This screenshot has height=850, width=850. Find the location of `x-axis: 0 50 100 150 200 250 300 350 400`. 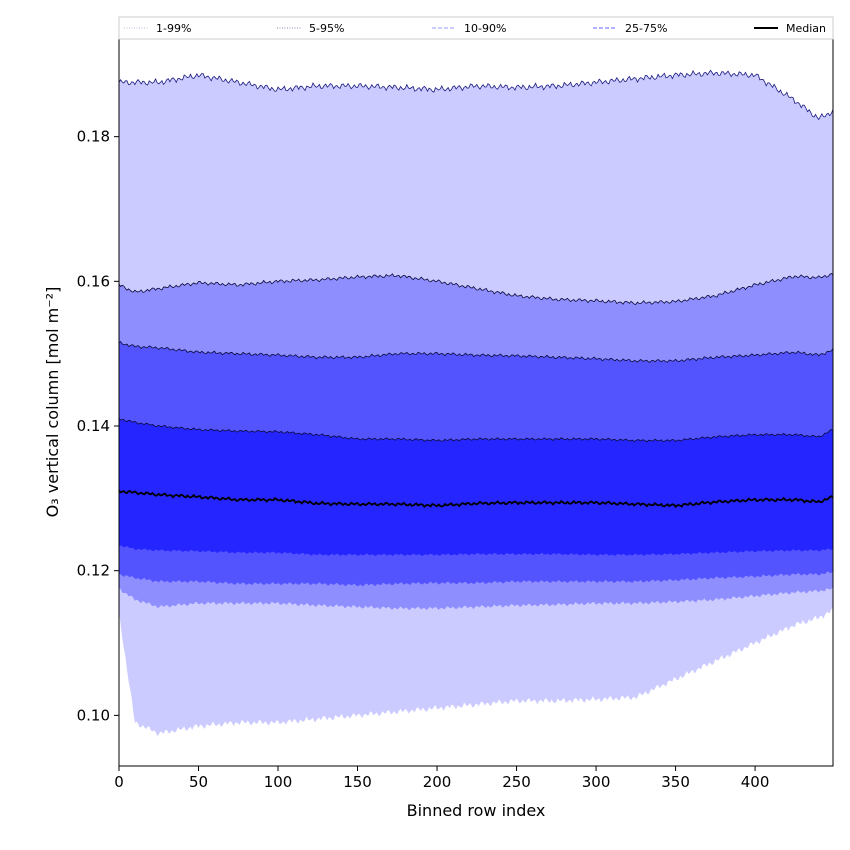

x-axis: 0 50 100 150 200 250 300 350 400 is located at coordinates (441, 778).